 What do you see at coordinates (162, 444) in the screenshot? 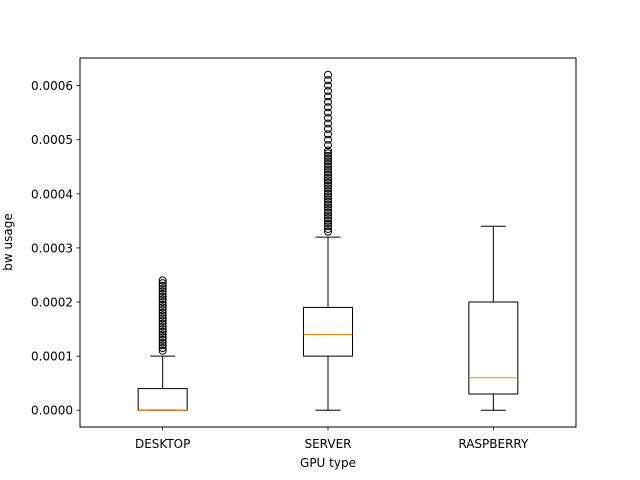
I see `x-tick-label: DESKTOP` at bounding box center [162, 444].